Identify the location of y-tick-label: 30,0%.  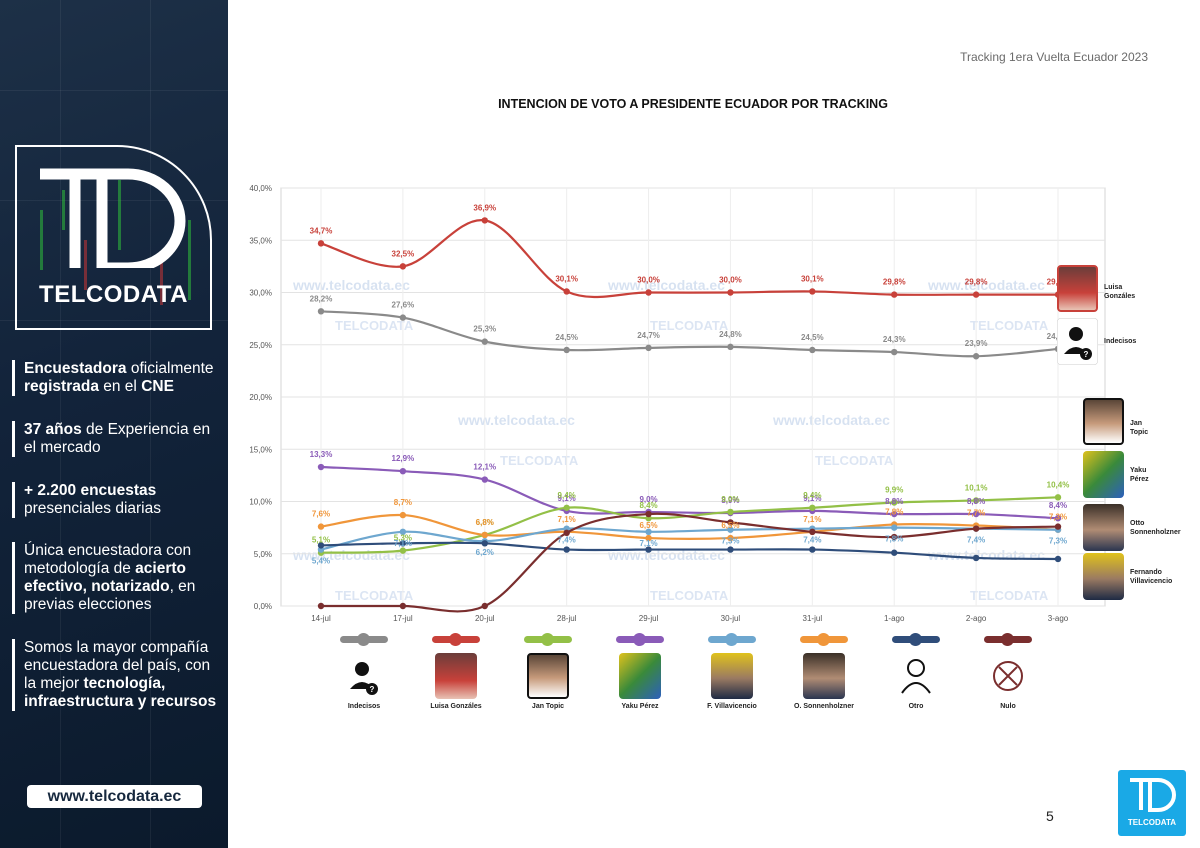
(260, 293).